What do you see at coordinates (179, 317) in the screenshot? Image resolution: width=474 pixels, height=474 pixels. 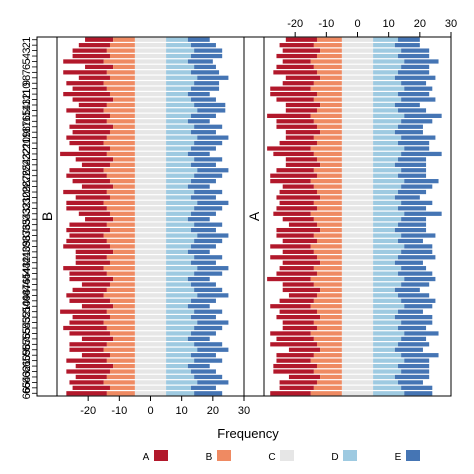 I see `bar-B-52-D` at bounding box center [179, 317].